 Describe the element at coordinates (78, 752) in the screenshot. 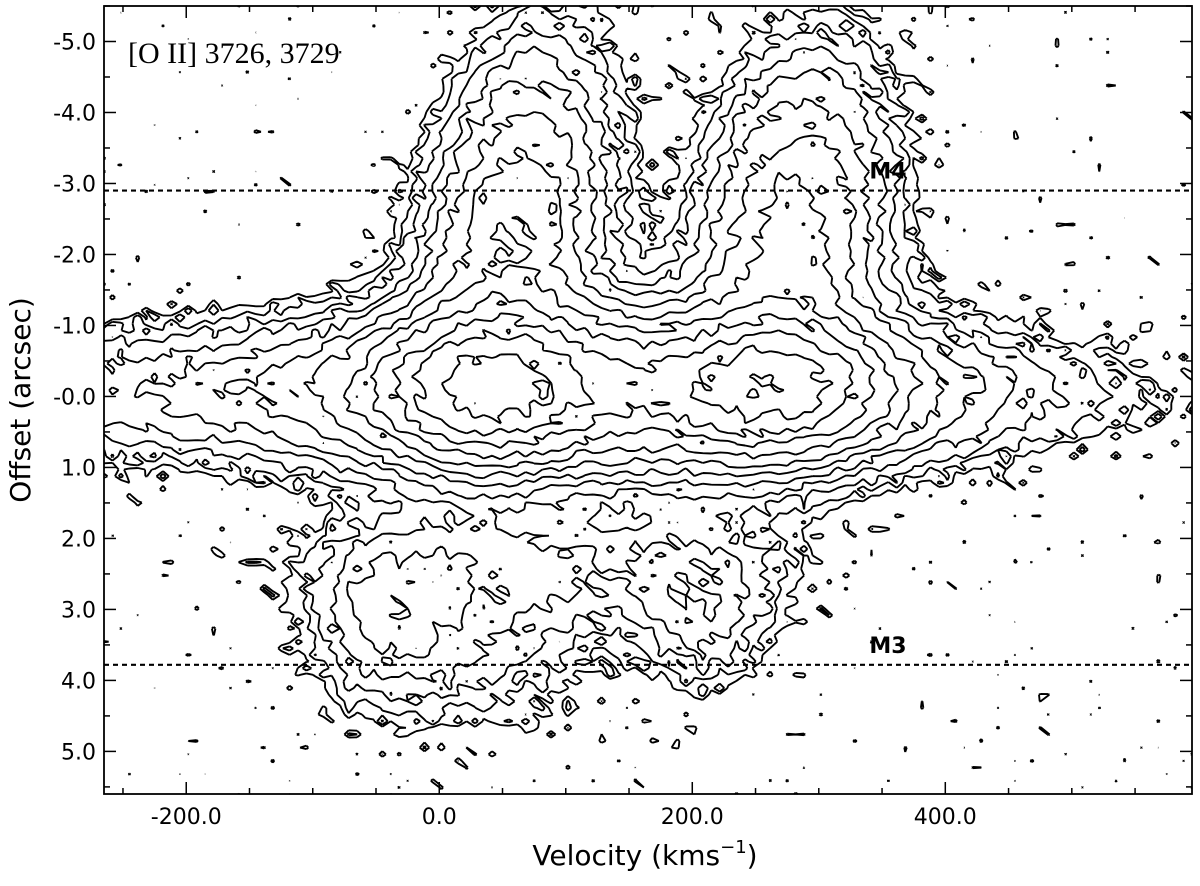

I see `y-tick-label: 5.0` at that location.